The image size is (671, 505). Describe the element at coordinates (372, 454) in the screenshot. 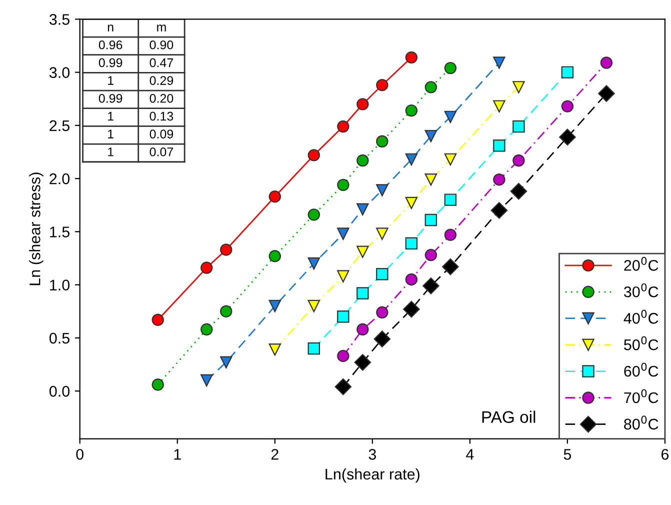

I see `x-tick-label: 3` at that location.